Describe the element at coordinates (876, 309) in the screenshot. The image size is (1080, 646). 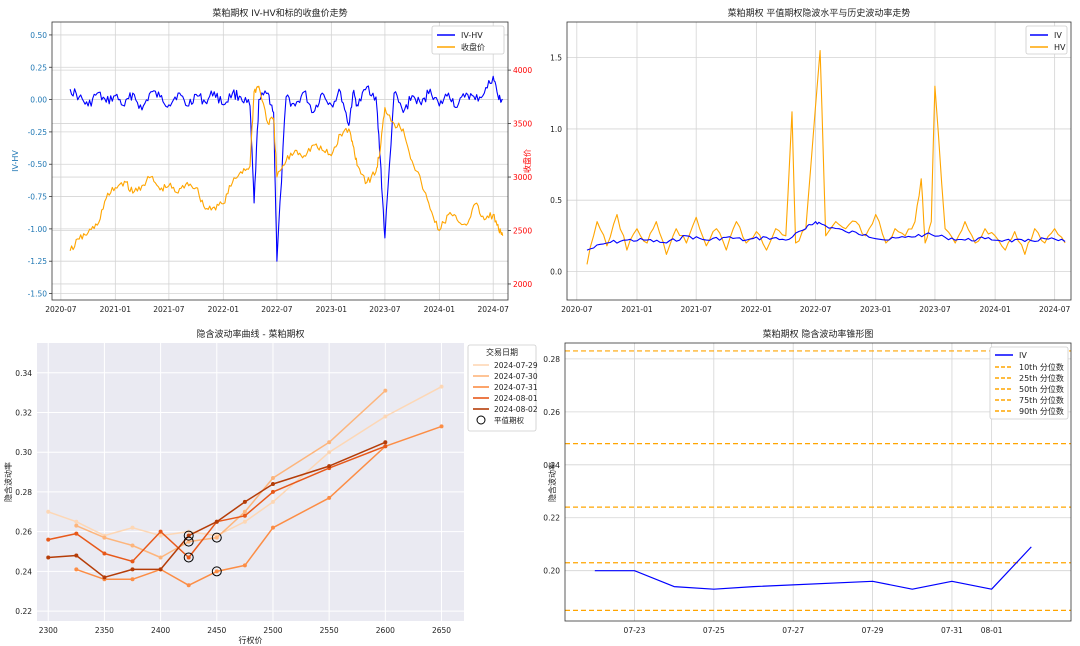
I see `x-tick-label: 2023-01` at that location.